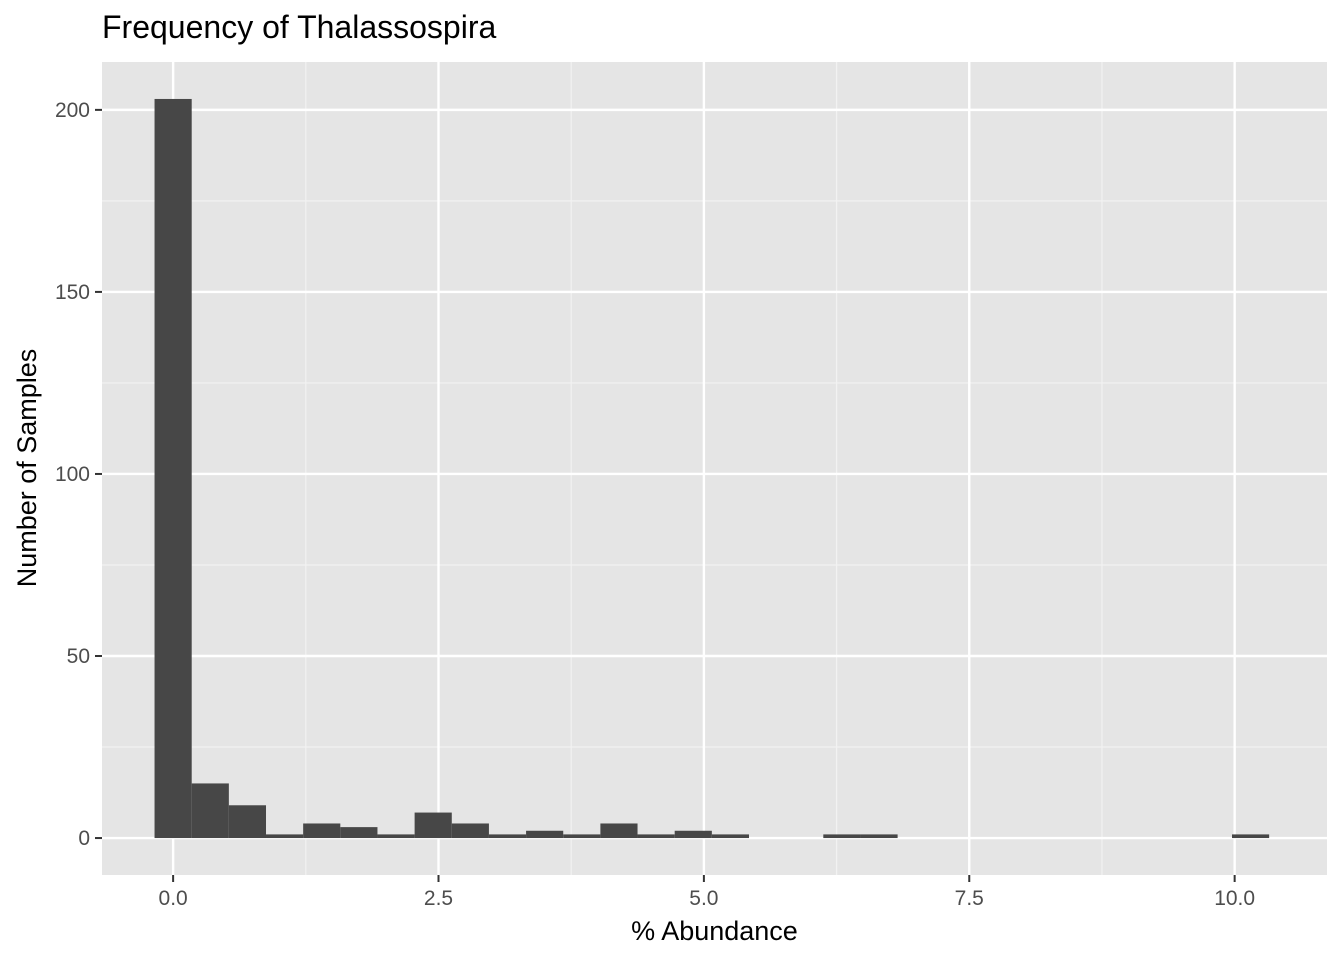  What do you see at coordinates (84, 838) in the screenshot?
I see `y-tick-label: 0` at bounding box center [84, 838].